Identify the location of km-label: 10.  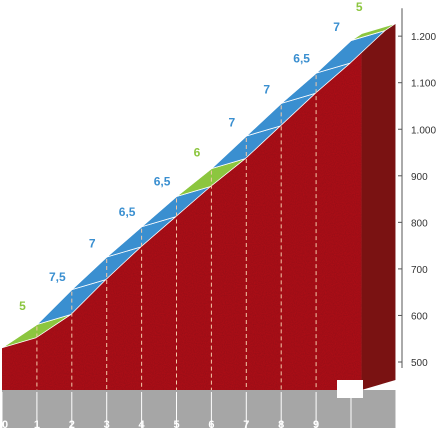
(351, 391).